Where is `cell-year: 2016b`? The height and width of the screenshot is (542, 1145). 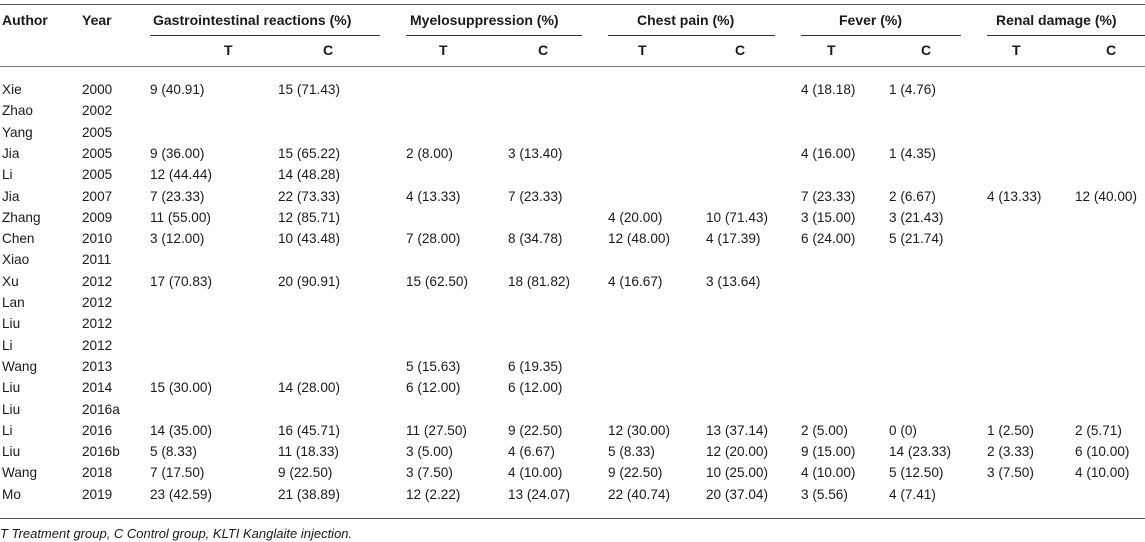 cell-year: 2016b is located at coordinates (101, 452).